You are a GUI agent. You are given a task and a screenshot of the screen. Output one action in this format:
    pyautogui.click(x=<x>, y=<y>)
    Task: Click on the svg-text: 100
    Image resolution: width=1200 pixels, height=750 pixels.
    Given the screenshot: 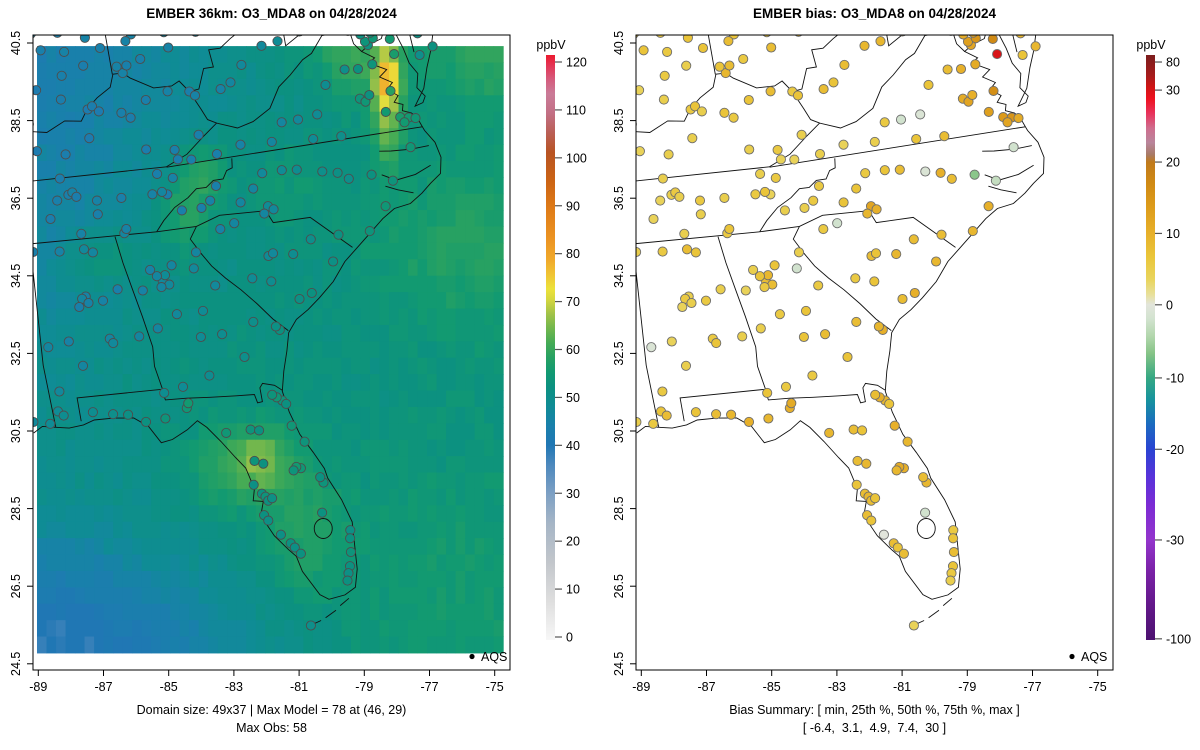 What is the action you would take?
    pyautogui.click(x=576, y=158)
    